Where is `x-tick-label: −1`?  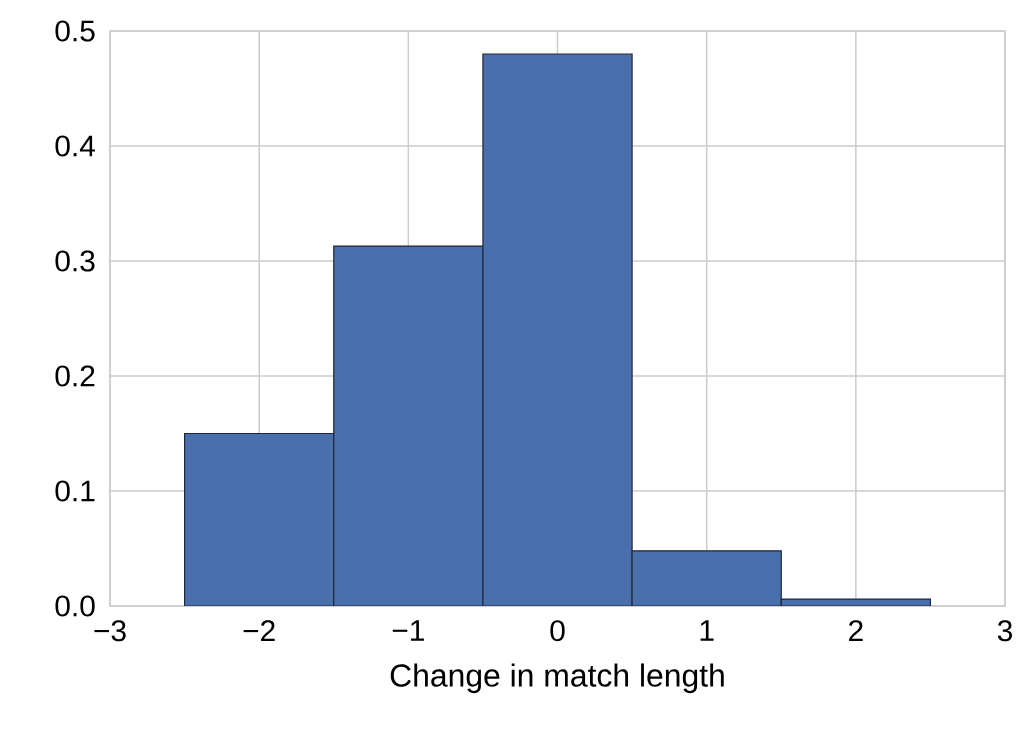 x-tick-label: −1 is located at coordinates (408, 630).